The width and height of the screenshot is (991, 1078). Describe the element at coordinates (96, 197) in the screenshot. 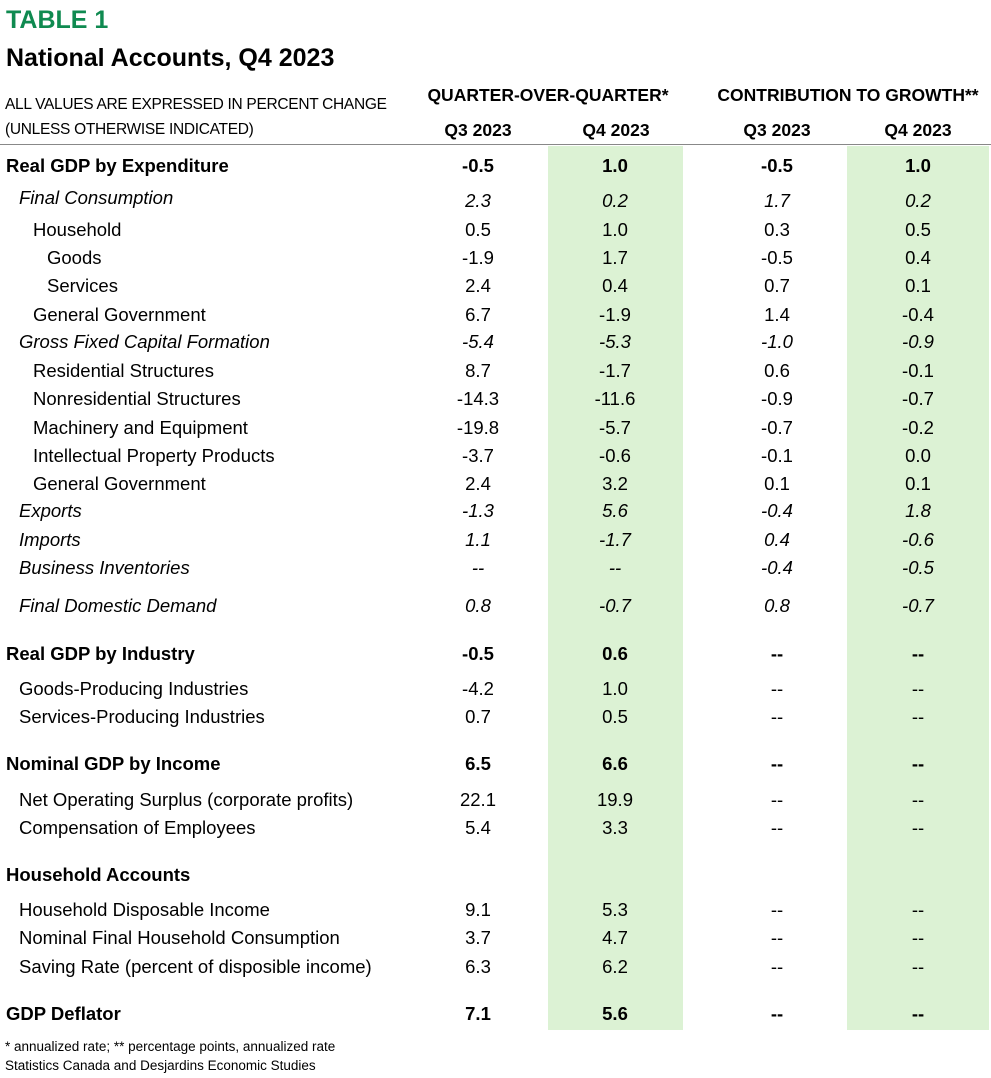

I see `row-label: Final Consumption` at that location.